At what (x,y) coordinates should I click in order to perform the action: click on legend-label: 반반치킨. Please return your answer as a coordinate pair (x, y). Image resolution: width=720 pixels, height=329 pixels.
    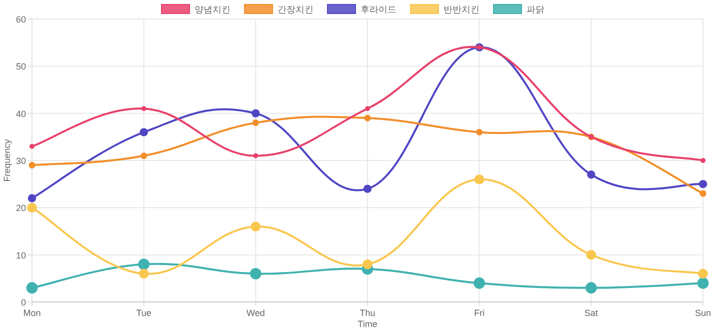
    Looking at the image, I should click on (462, 9).